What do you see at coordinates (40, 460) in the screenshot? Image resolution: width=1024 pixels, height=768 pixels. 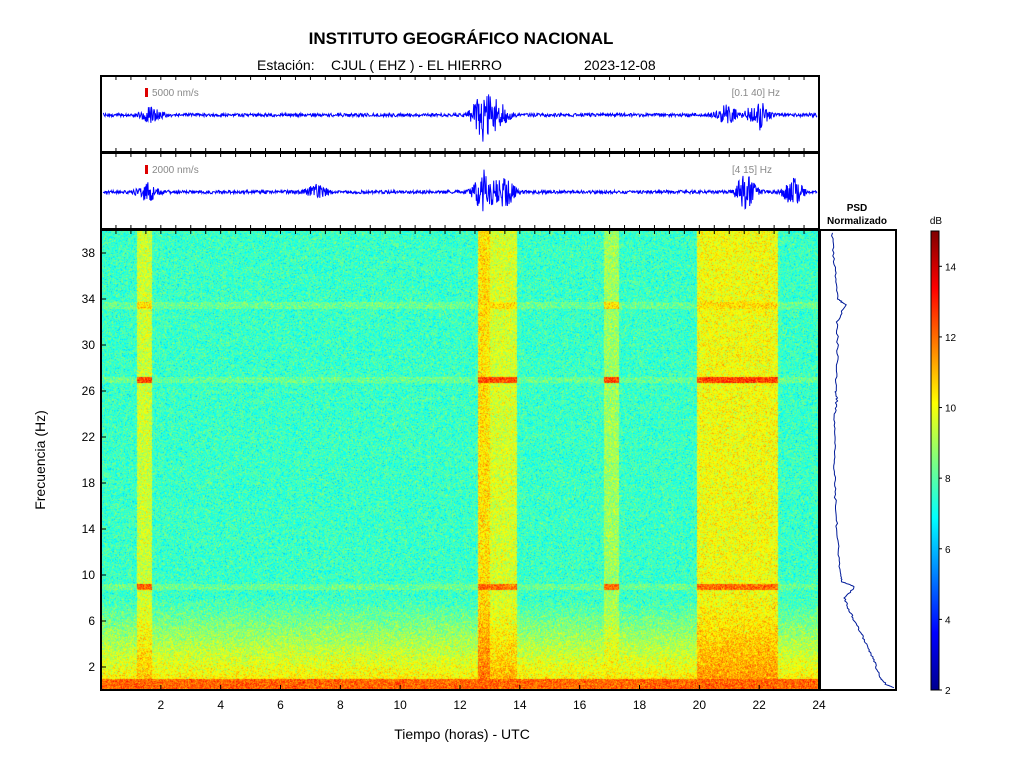 I see `y-axis-label: Frecuencia (Hz)` at bounding box center [40, 460].